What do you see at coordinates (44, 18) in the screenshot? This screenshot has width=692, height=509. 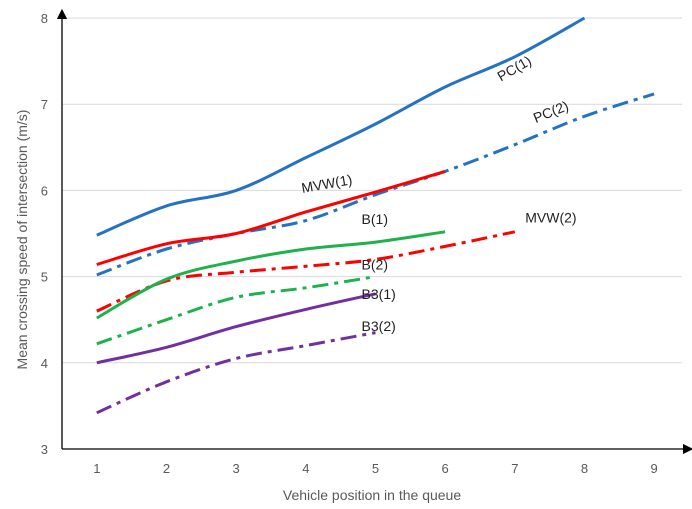 I see `y-tick-label: 8` at bounding box center [44, 18].